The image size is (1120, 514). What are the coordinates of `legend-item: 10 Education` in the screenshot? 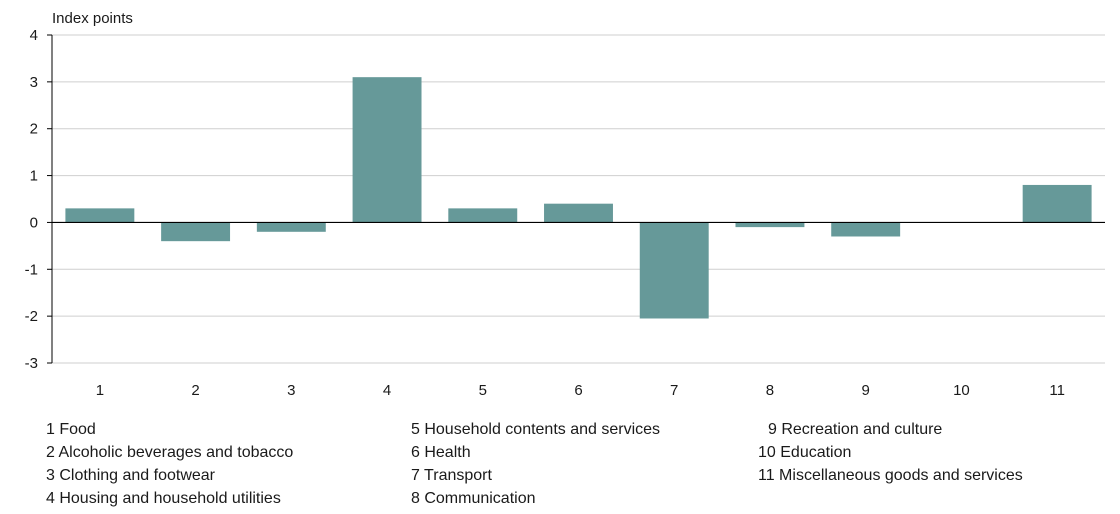 It's located at (805, 452).